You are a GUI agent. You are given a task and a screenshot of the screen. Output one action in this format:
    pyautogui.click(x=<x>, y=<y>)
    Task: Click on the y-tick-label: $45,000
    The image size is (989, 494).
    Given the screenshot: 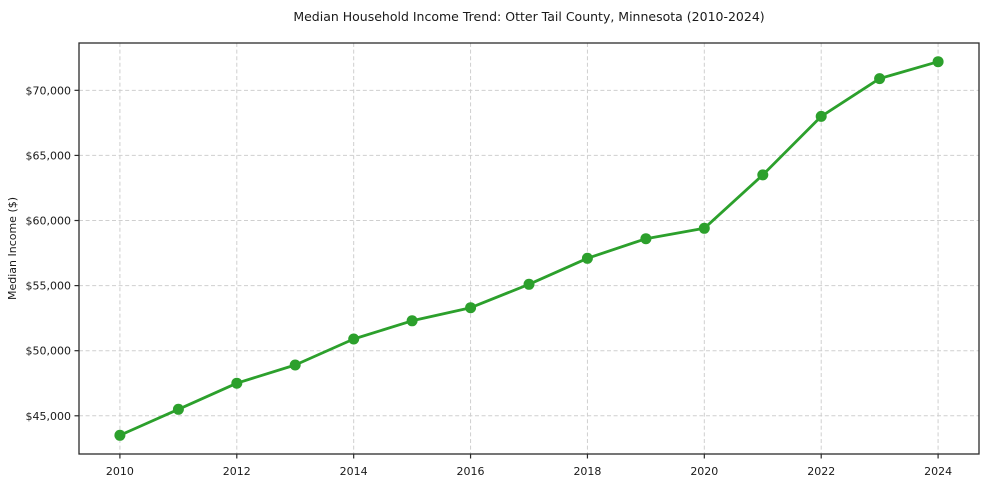 What is the action you would take?
    pyautogui.click(x=49, y=416)
    